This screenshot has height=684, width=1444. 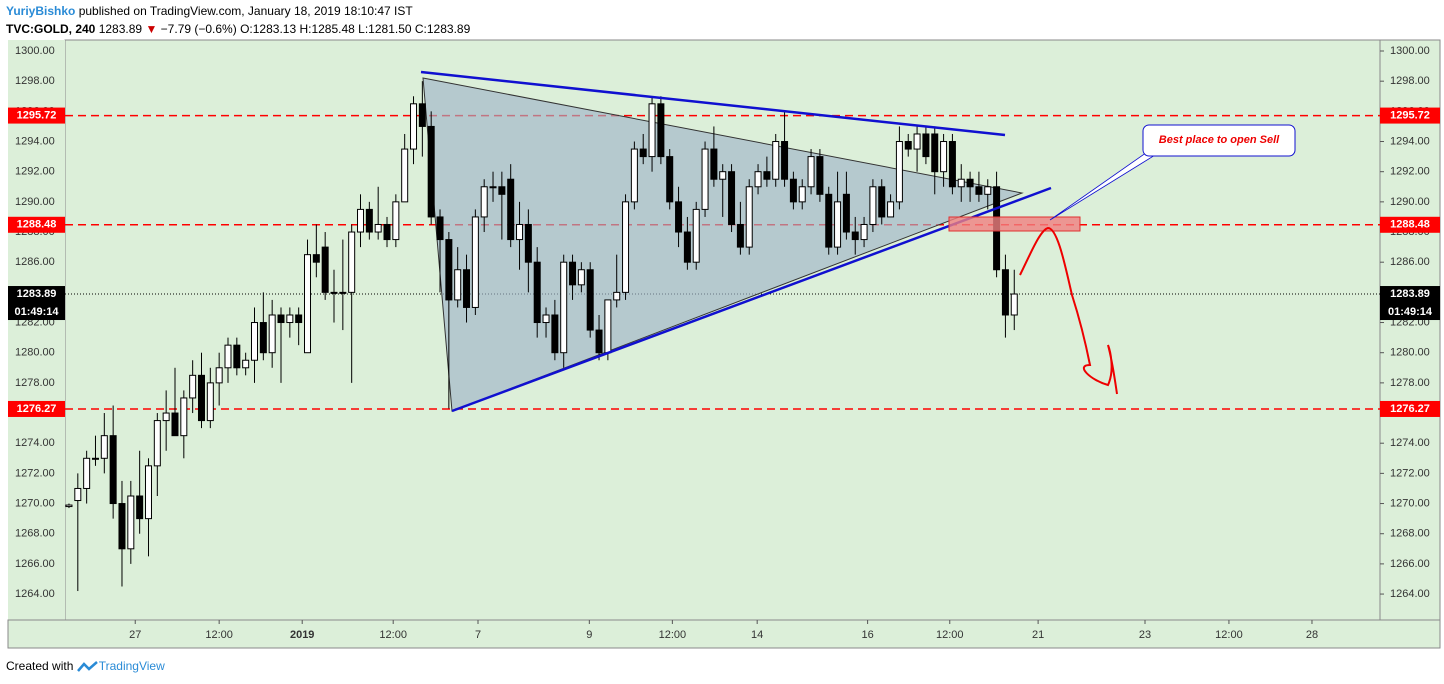 What do you see at coordinates (131, 666) in the screenshot?
I see `brand: TradingView` at bounding box center [131, 666].